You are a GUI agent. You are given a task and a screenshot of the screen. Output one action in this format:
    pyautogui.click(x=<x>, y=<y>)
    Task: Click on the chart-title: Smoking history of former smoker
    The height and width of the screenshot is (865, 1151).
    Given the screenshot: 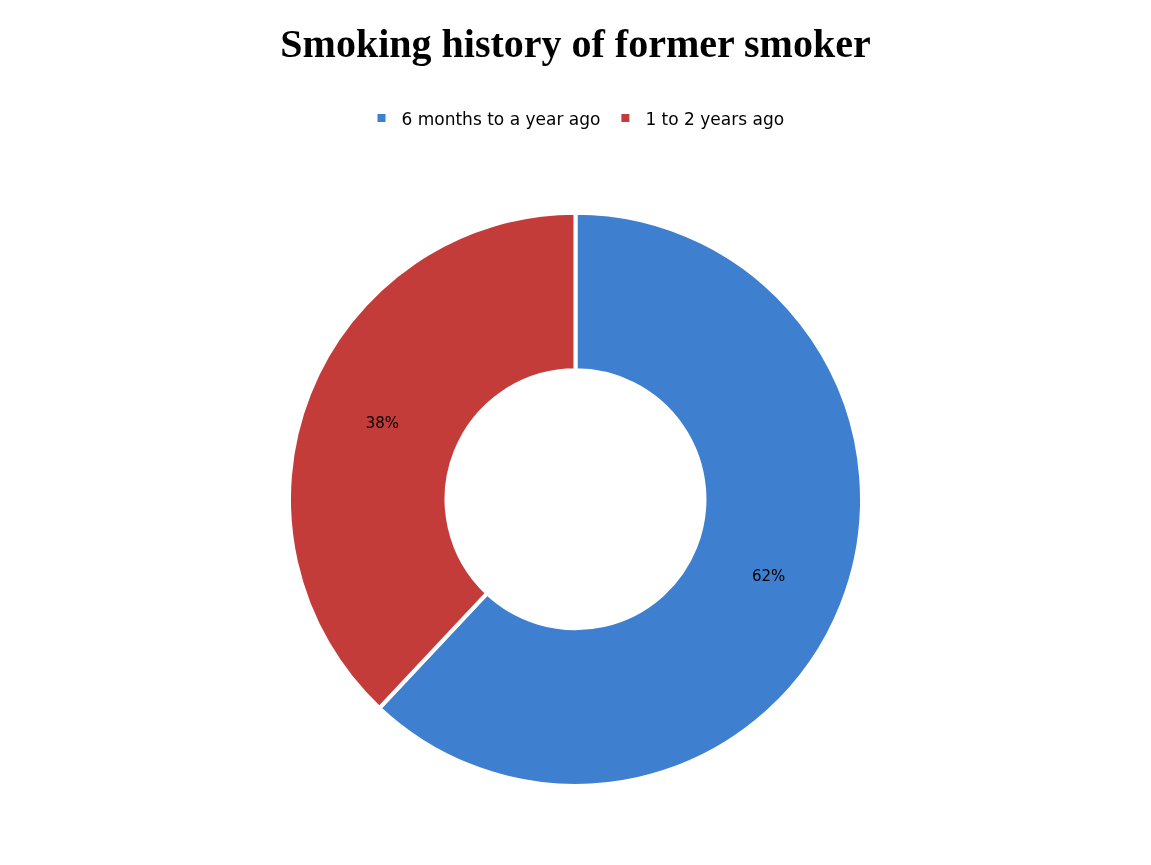 What is the action you would take?
    pyautogui.click(x=575, y=44)
    